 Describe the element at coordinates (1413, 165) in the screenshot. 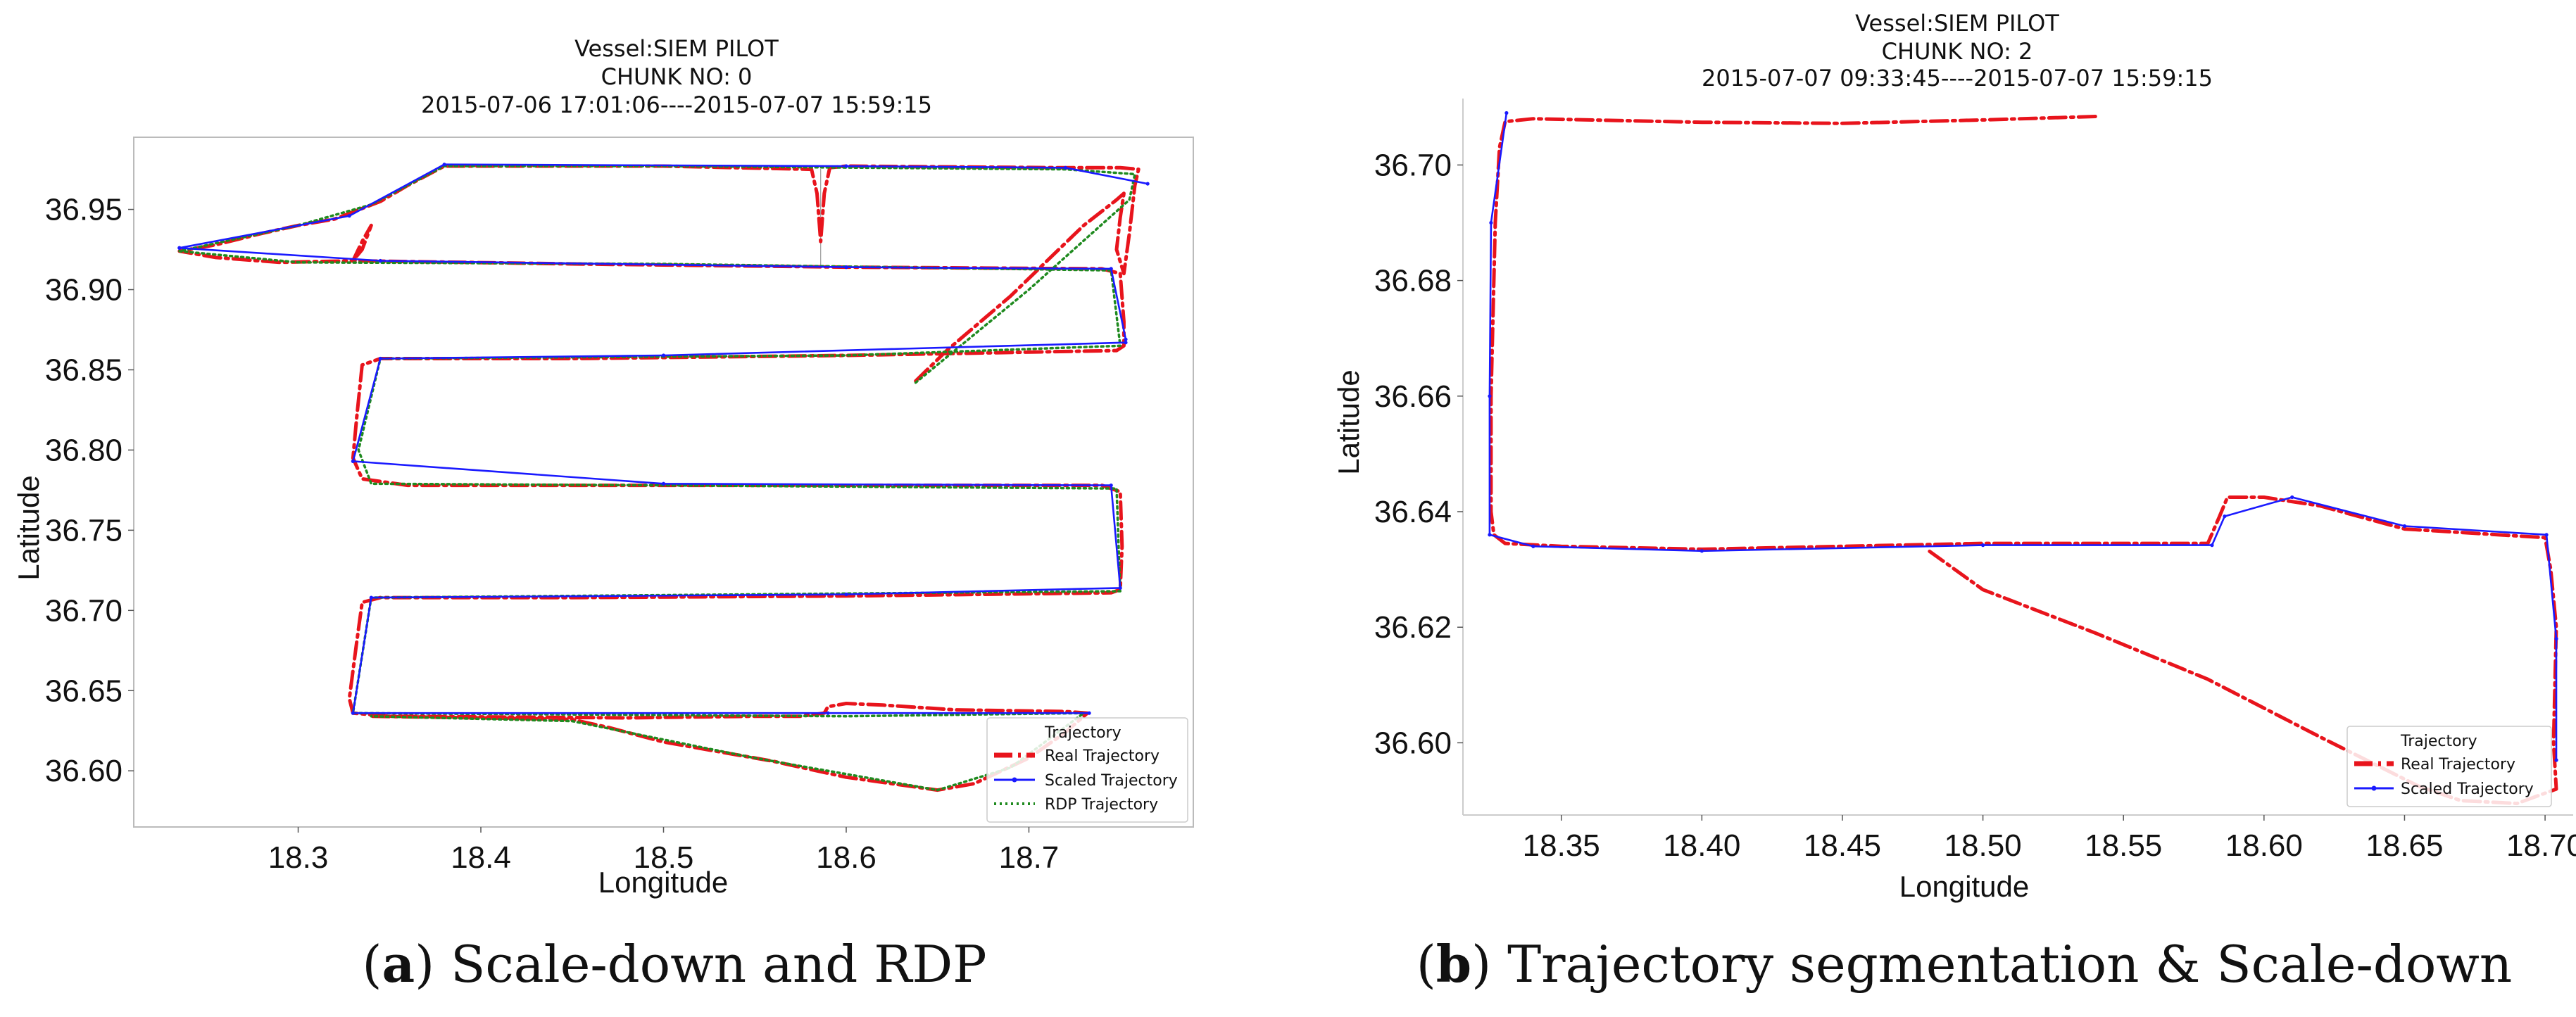

I see `chart-b-ytick-label: 36.70` at that location.